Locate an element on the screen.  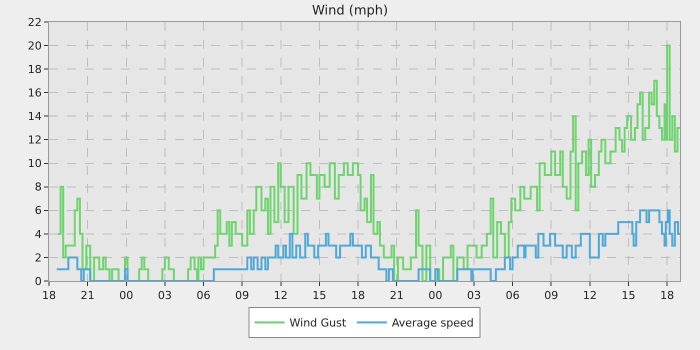
chart-title: Wind (mph) is located at coordinates (350, 10).